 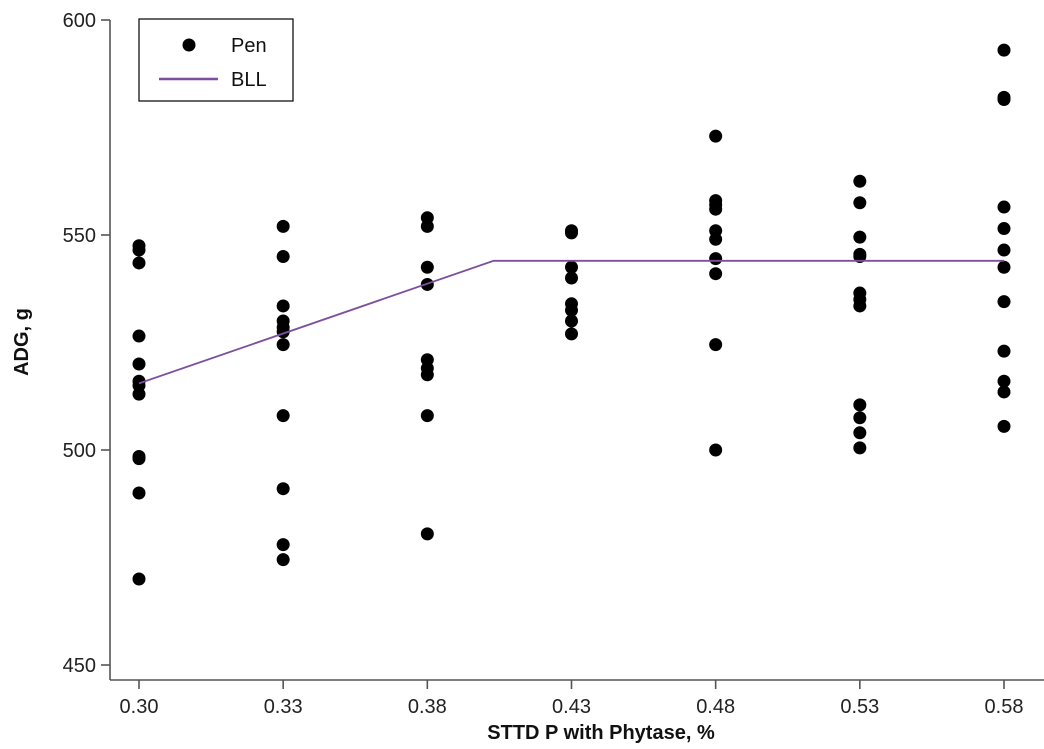 I want to click on x-tick-label: 0.33, so click(x=283, y=707).